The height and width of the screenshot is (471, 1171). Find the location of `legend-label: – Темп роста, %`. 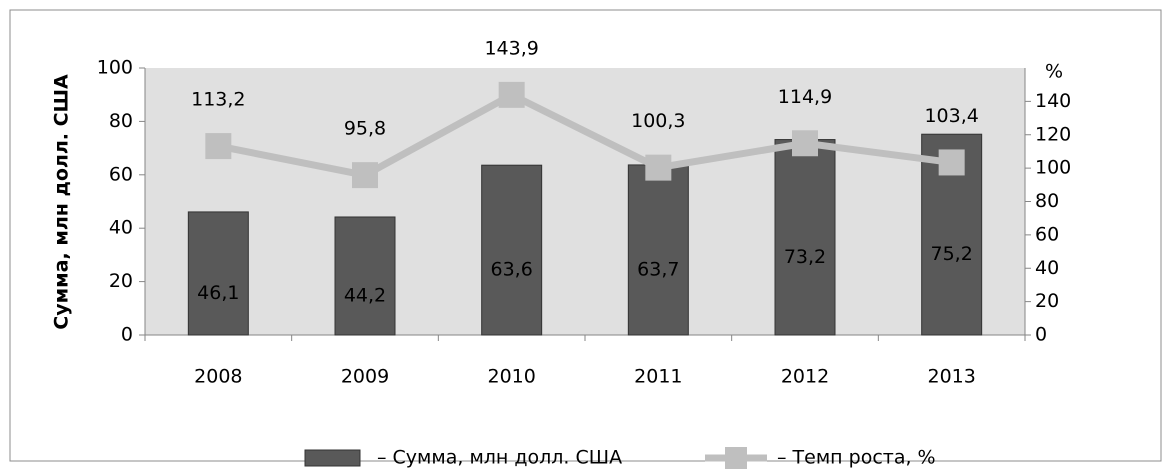

legend-label: – Темп роста, % is located at coordinates (856, 458).